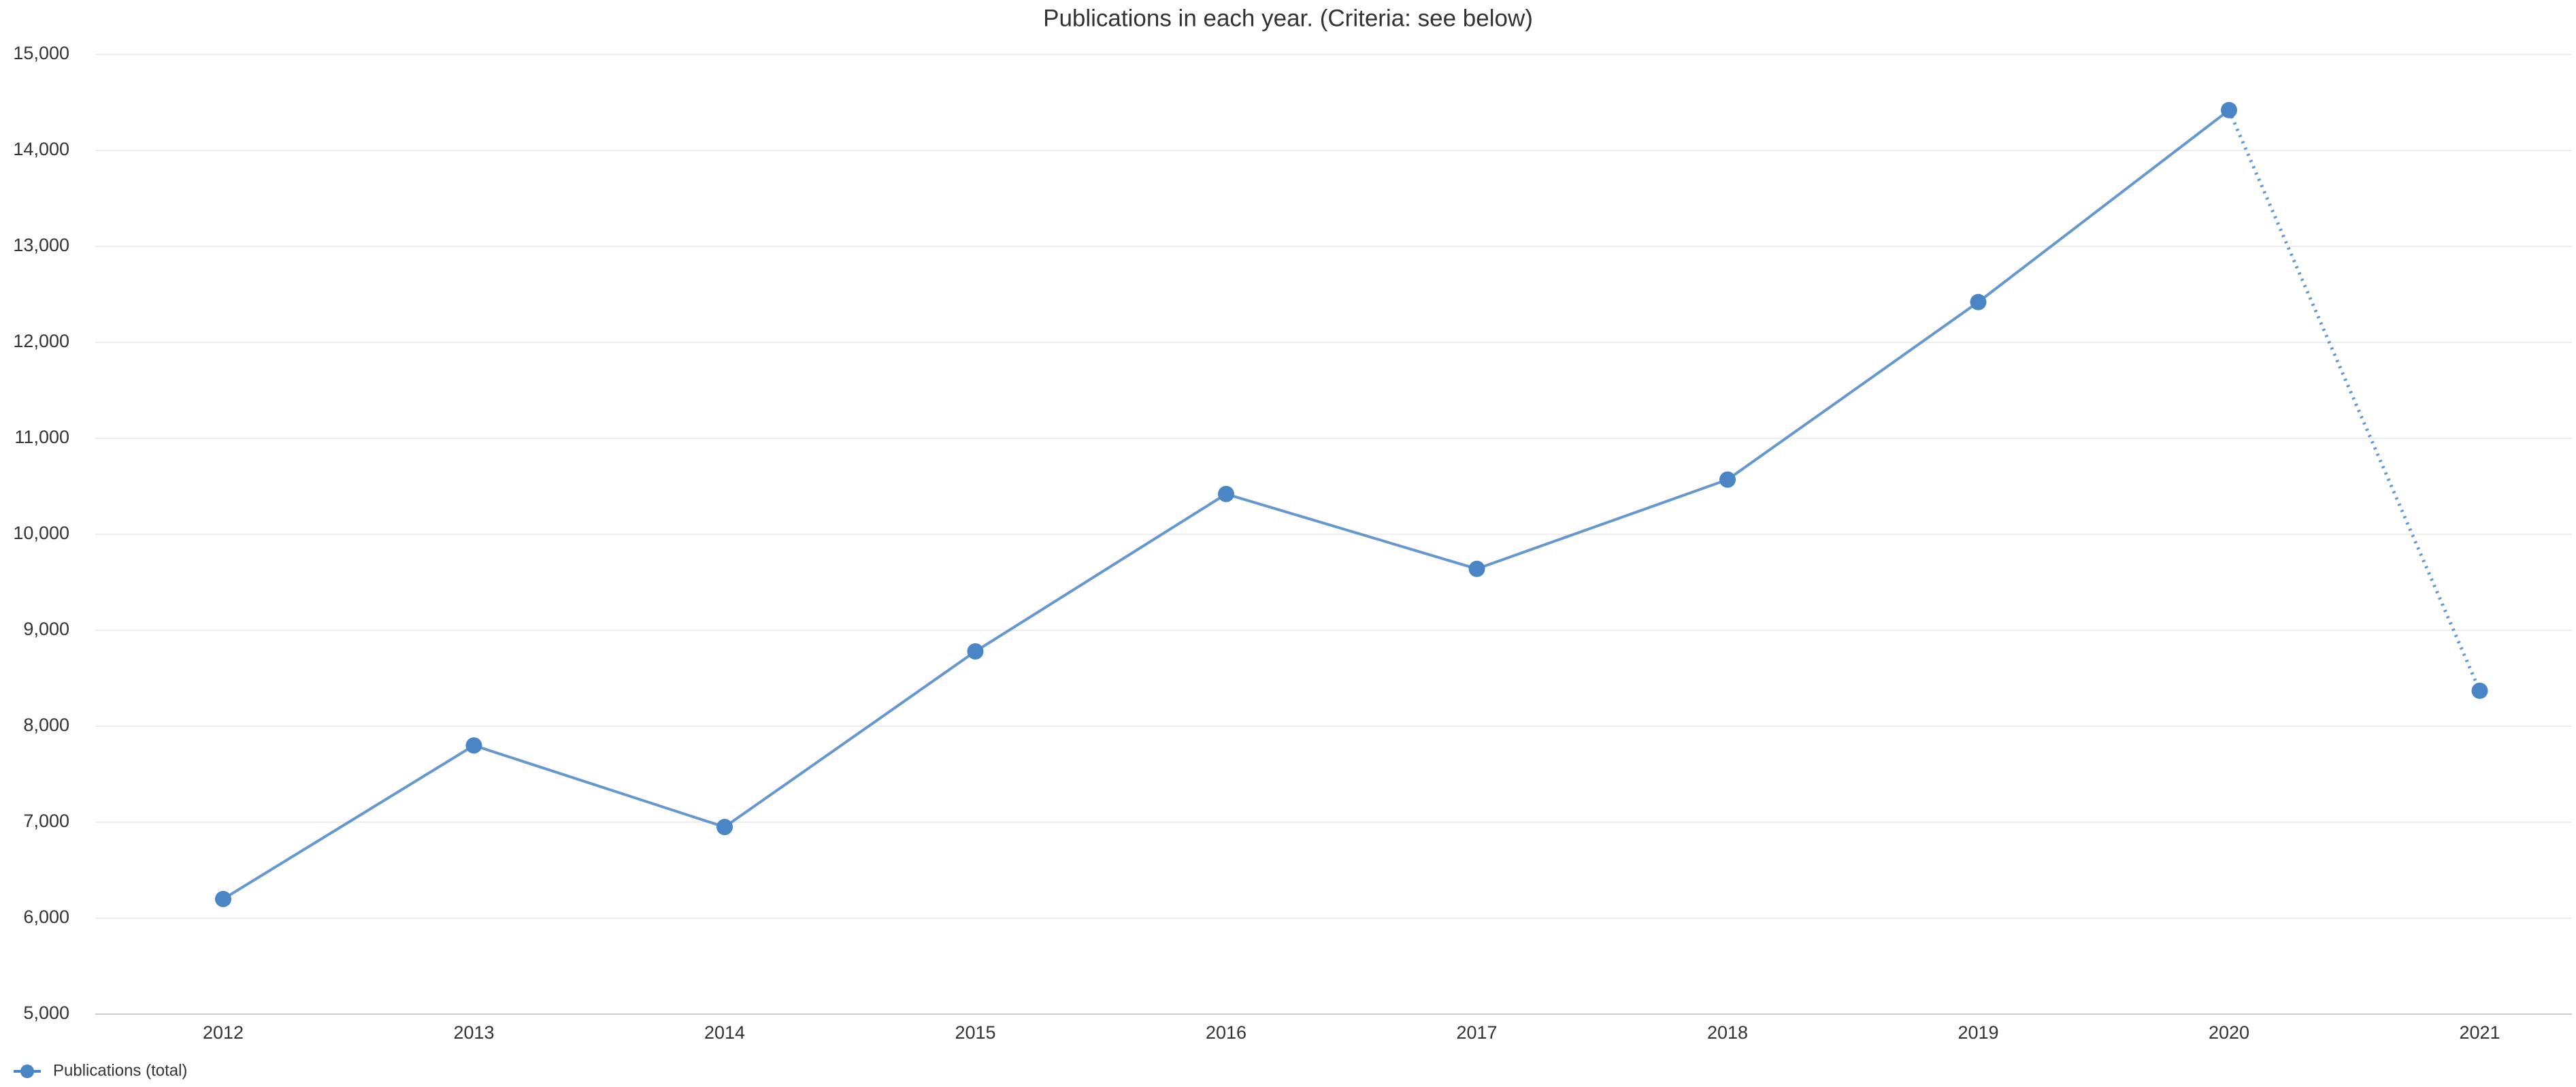 This screenshot has width=2576, height=1087. I want to click on x-tick-label: 2016, so click(1226, 1032).